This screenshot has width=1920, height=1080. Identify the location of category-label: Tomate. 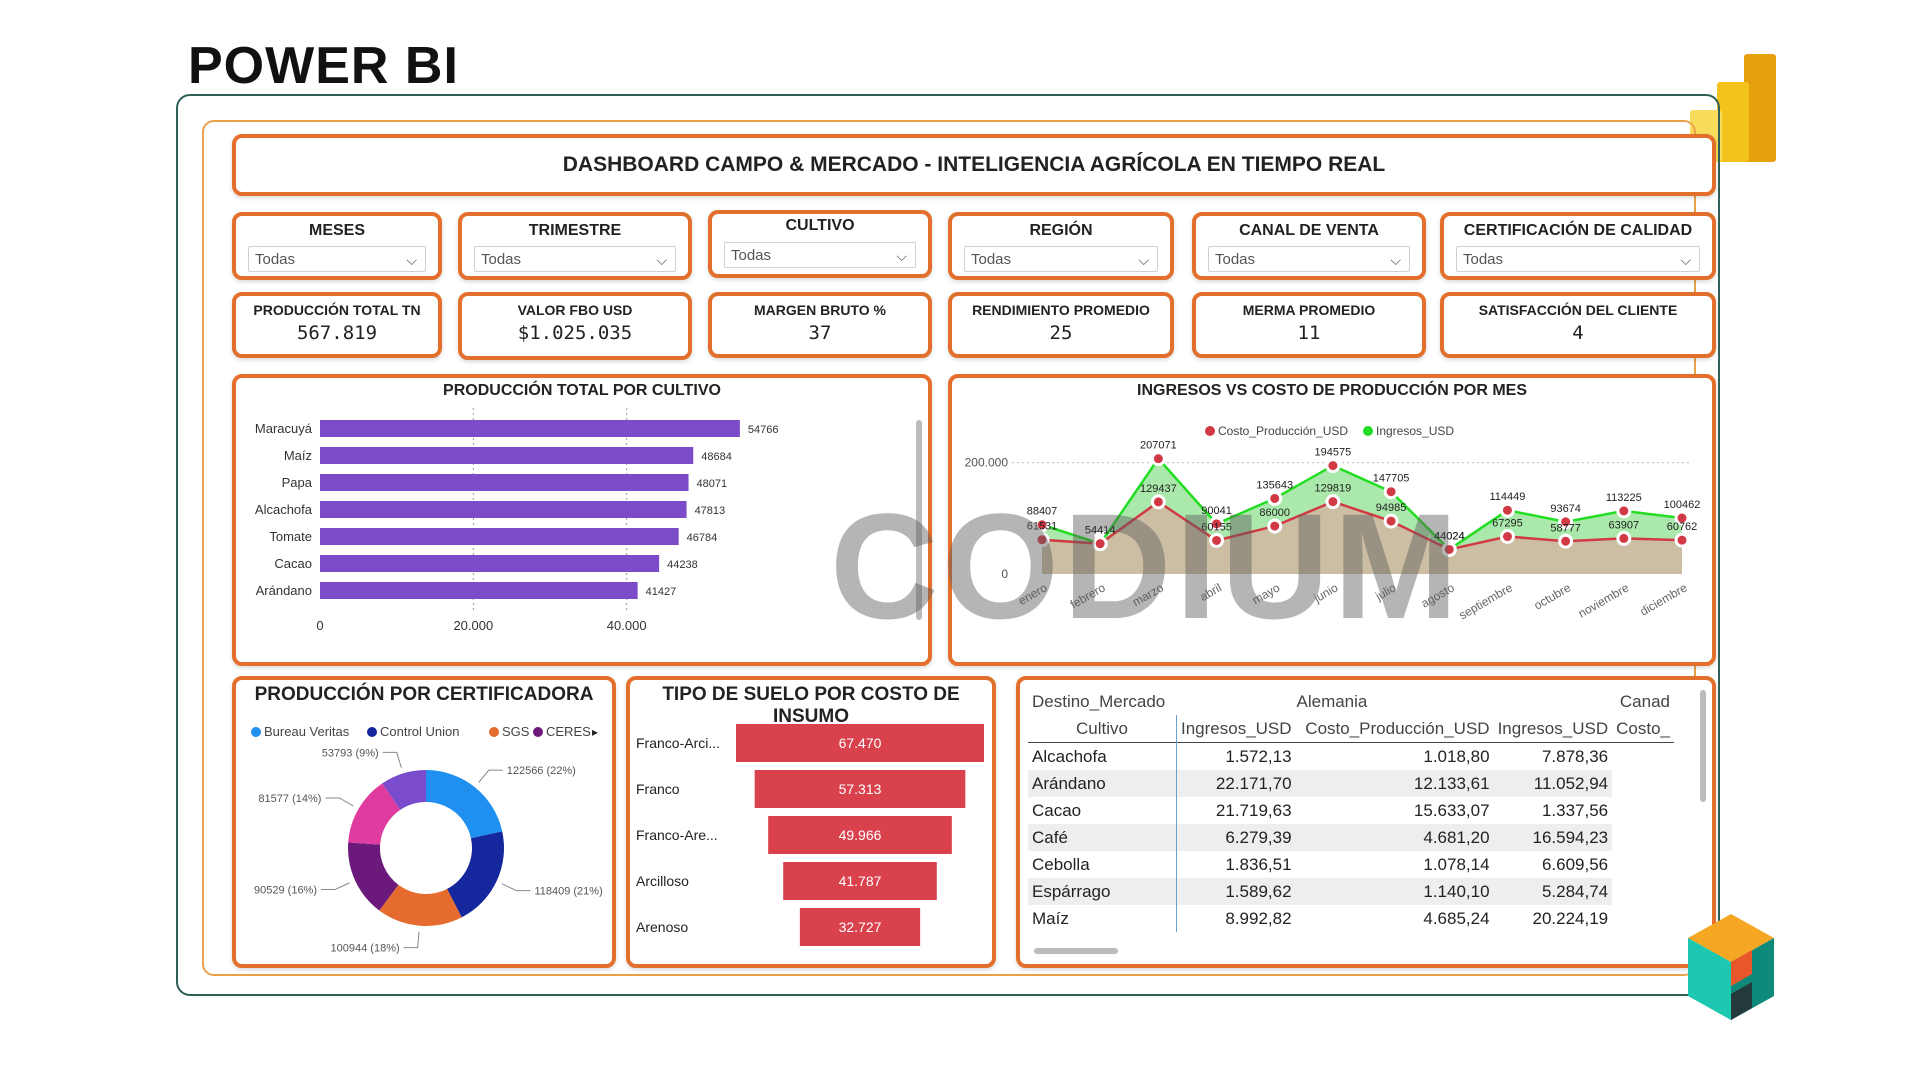
(290, 536).